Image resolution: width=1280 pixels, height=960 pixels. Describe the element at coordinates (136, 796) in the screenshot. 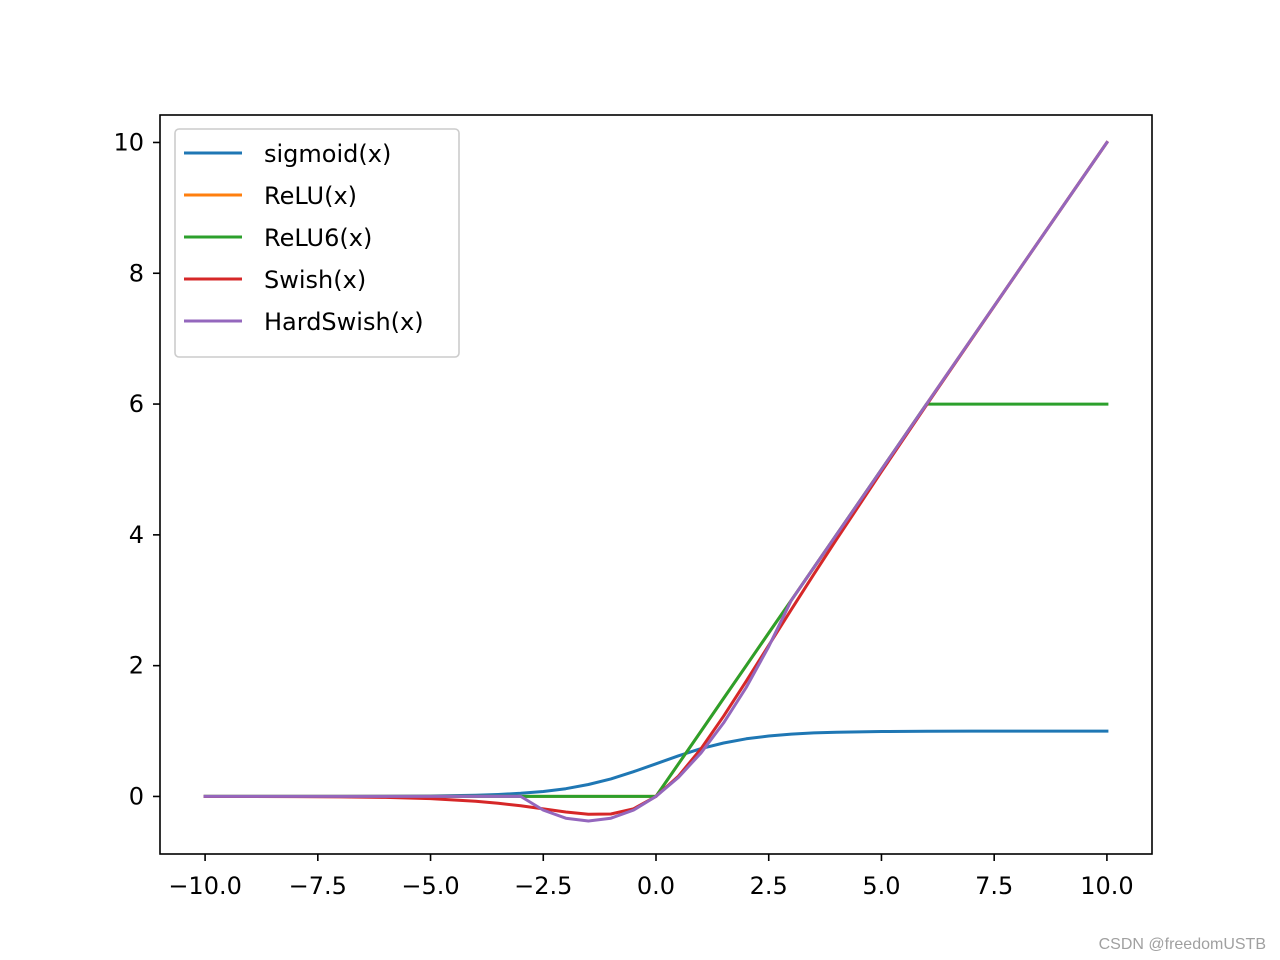

I see `y-tick-label: 0` at that location.